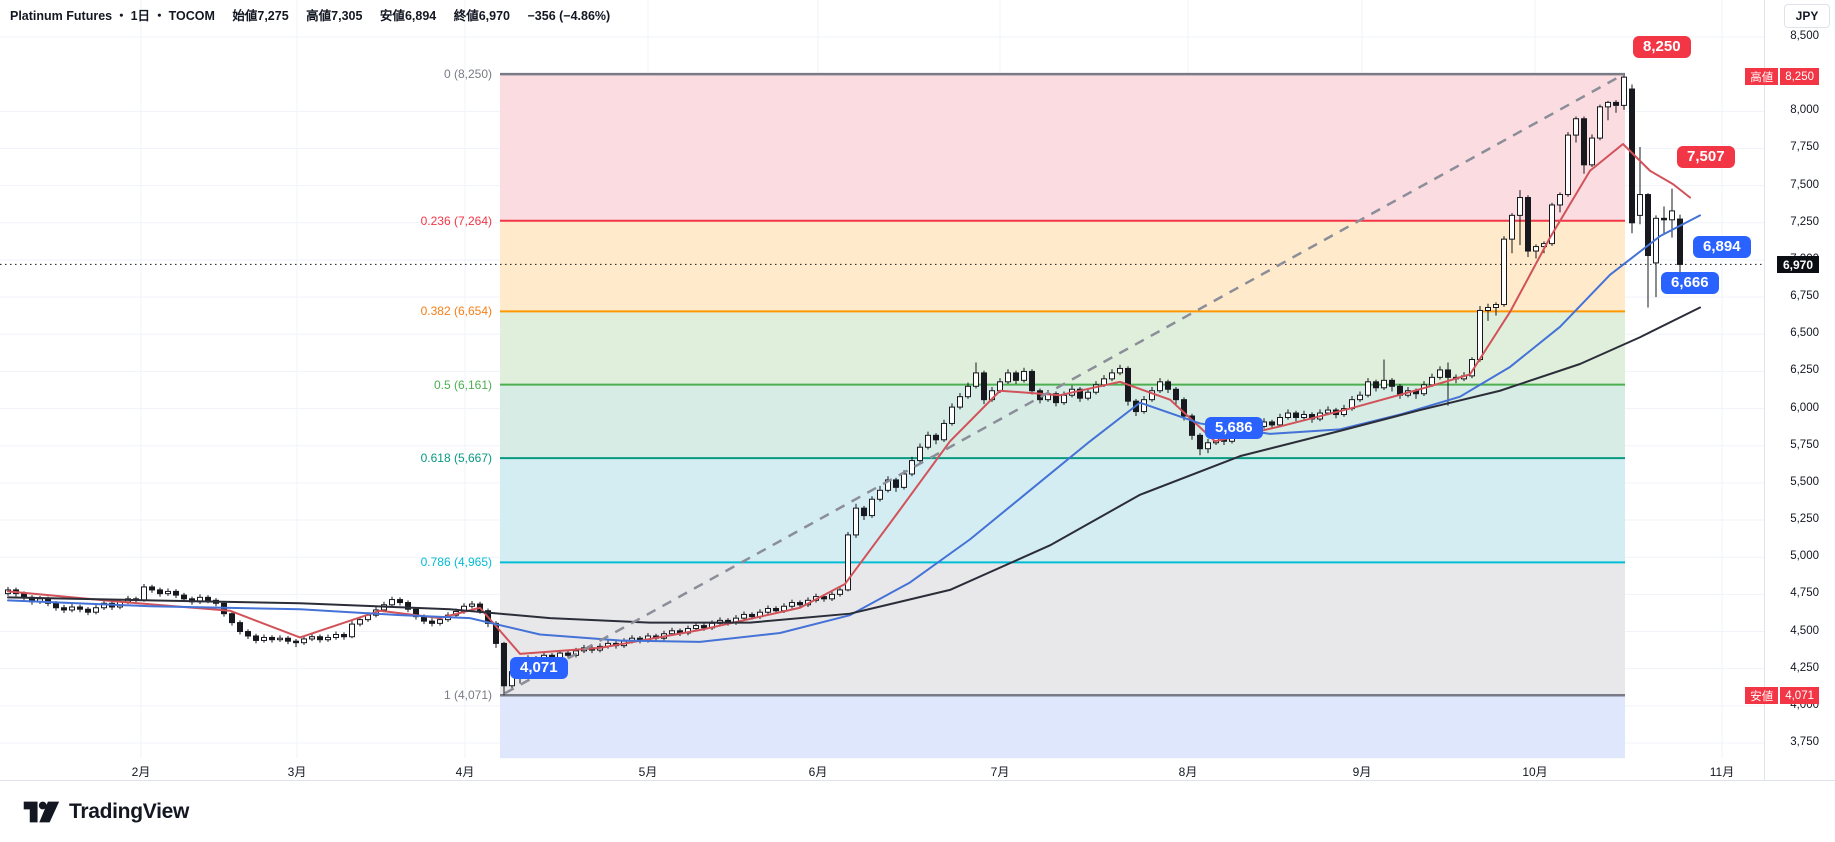 This screenshot has width=1835, height=842. Describe the element at coordinates (1722, 247) in the screenshot. I see `callout-day-low: 6,894` at that location.